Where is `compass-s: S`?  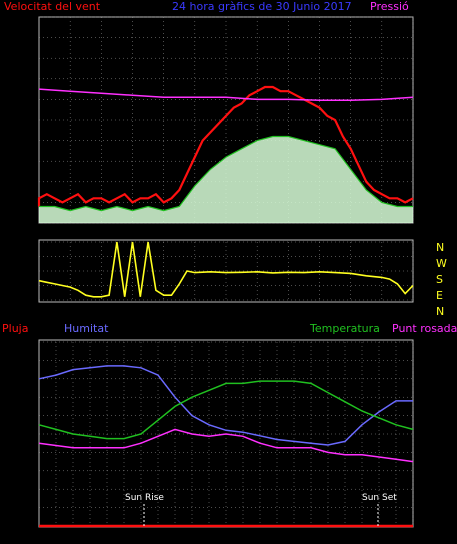
compass-s: S is located at coordinates (439, 279).